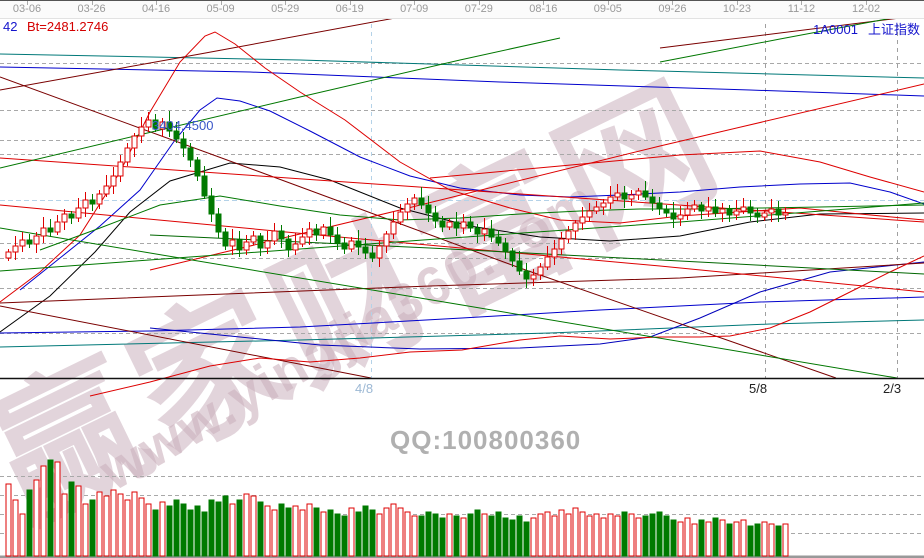  Describe the element at coordinates (758, 388) in the screenshot. I see `gann-label-5-8: 5/8` at that location.